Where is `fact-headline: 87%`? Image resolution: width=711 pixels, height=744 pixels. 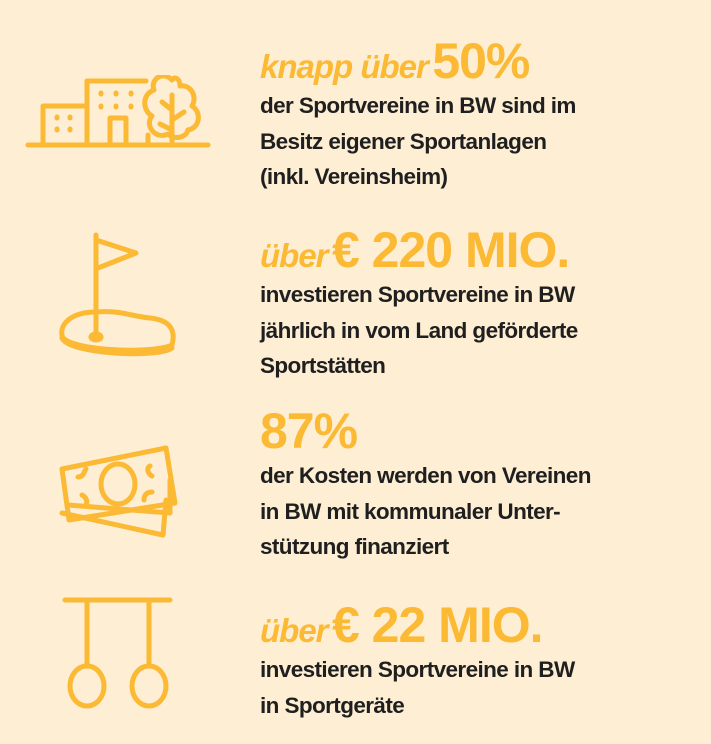
fact-headline: 87% is located at coordinates (425, 431).